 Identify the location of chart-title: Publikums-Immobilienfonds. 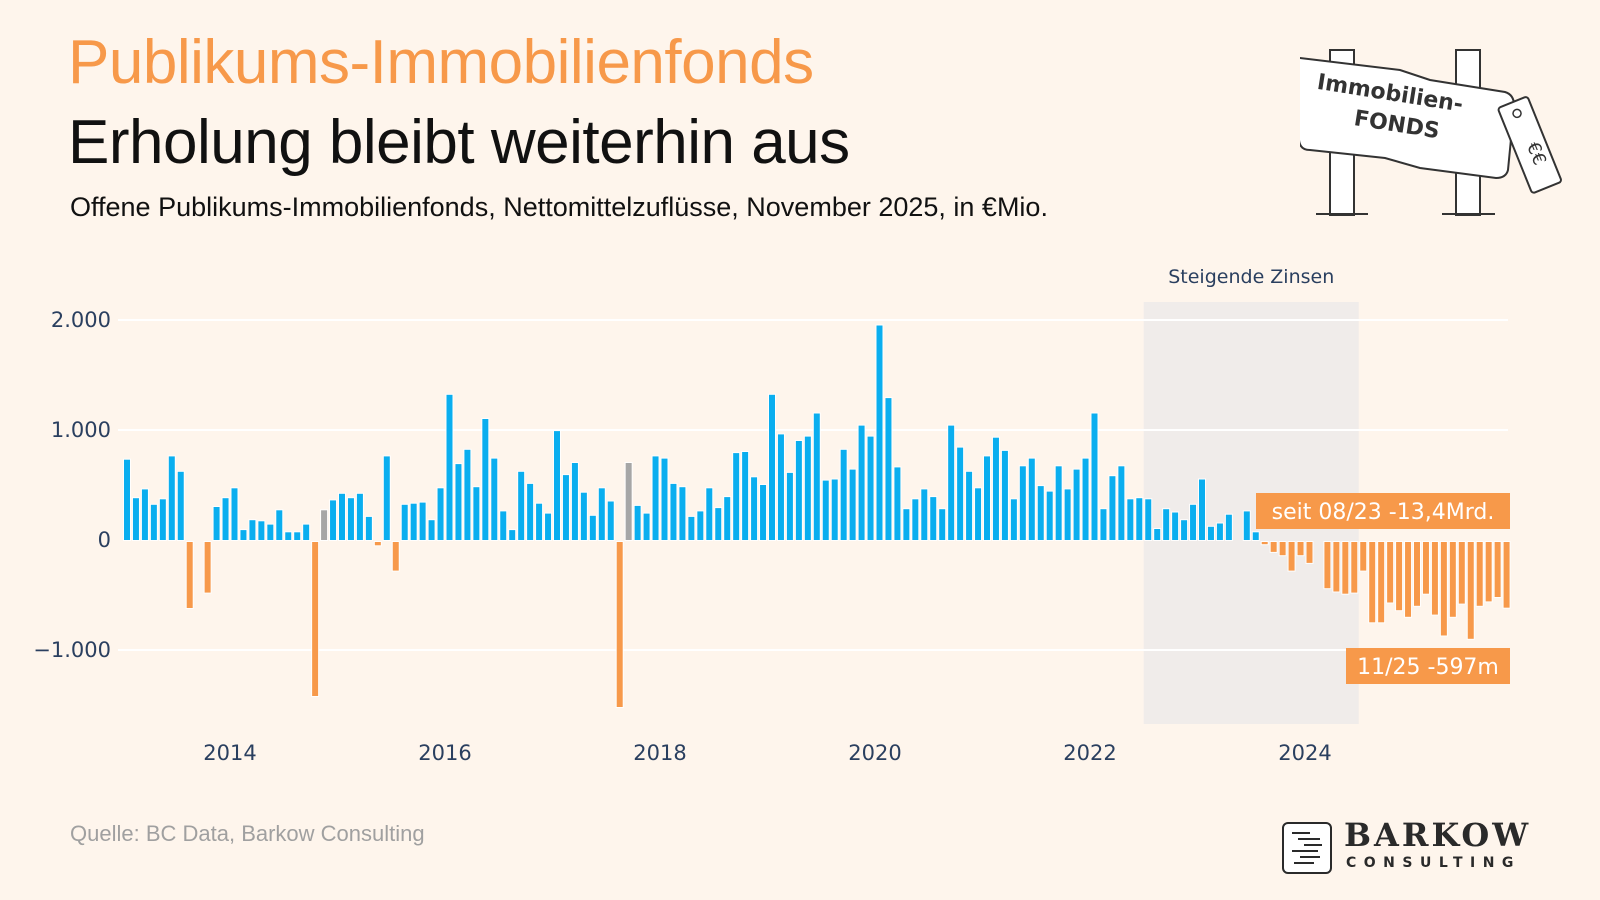
(441, 62).